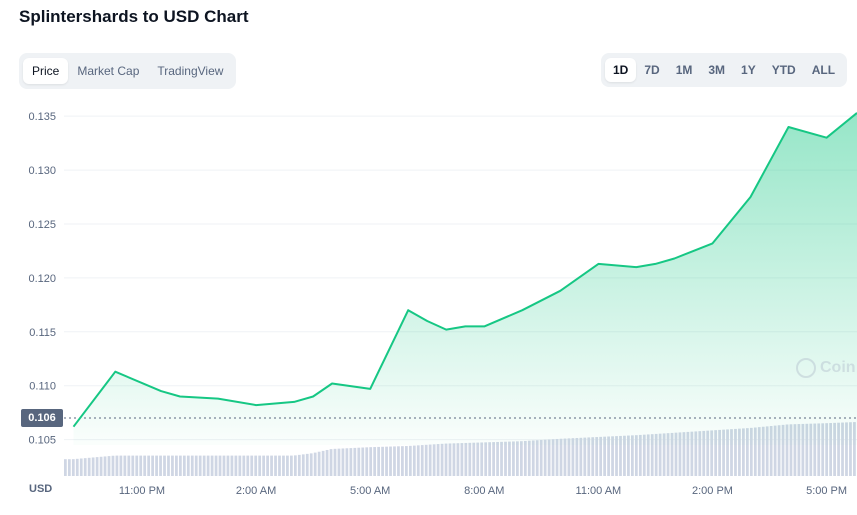  What do you see at coordinates (46, 71) in the screenshot?
I see `tab-price: Price` at bounding box center [46, 71].